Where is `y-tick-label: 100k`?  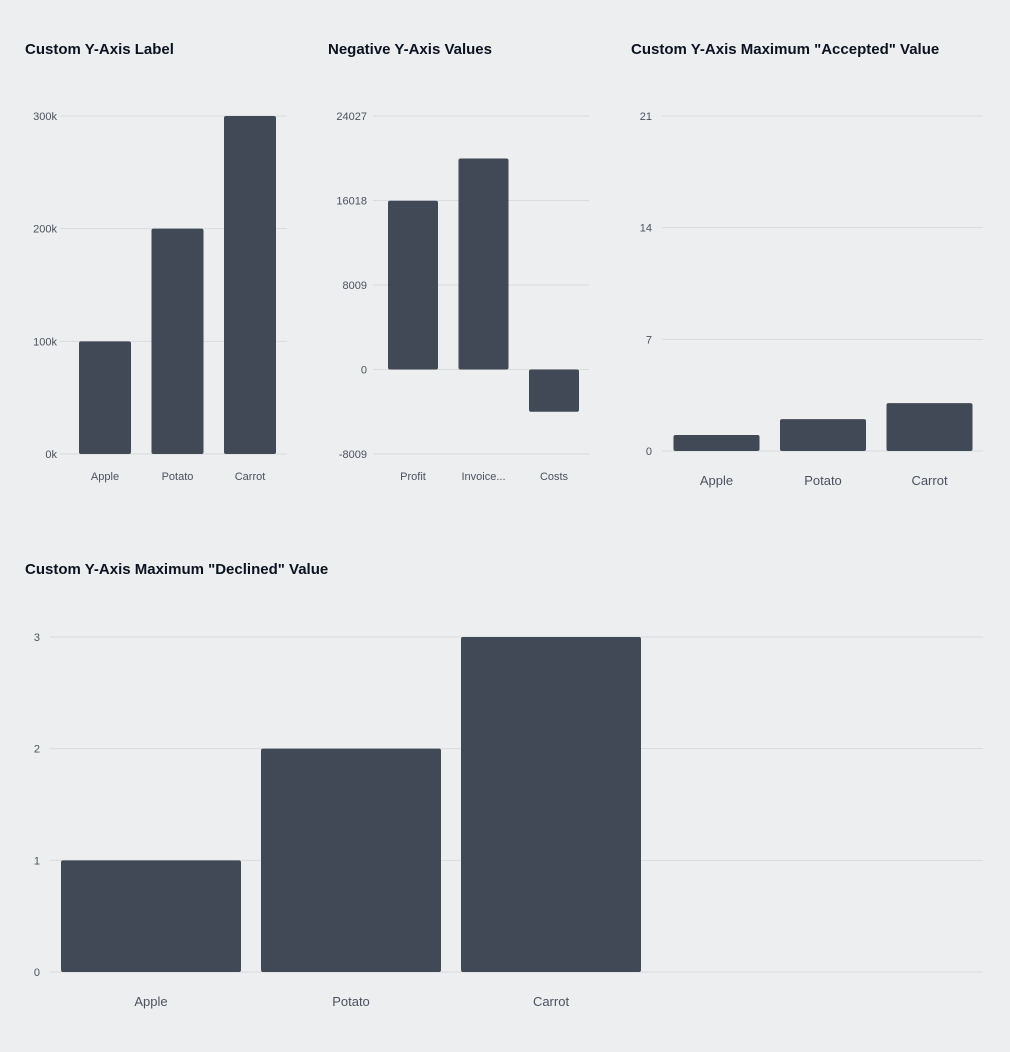 y-tick-label: 100k is located at coordinates (45, 342).